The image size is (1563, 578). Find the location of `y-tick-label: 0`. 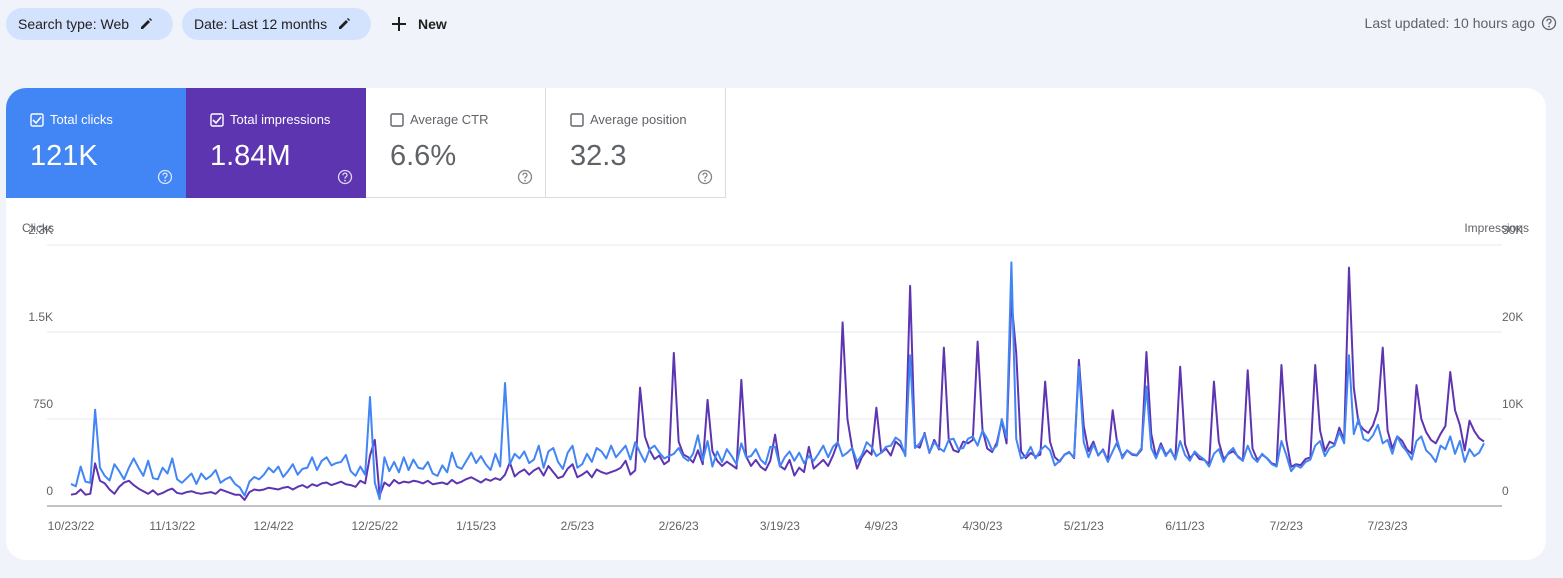

y-tick-label: 0 is located at coordinates (49, 491).